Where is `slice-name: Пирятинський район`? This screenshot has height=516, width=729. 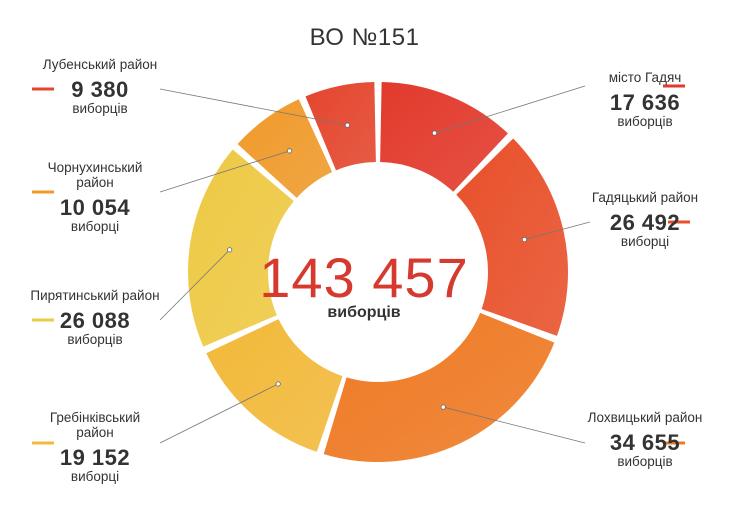
slice-name: Пирятинський район is located at coordinates (95, 295).